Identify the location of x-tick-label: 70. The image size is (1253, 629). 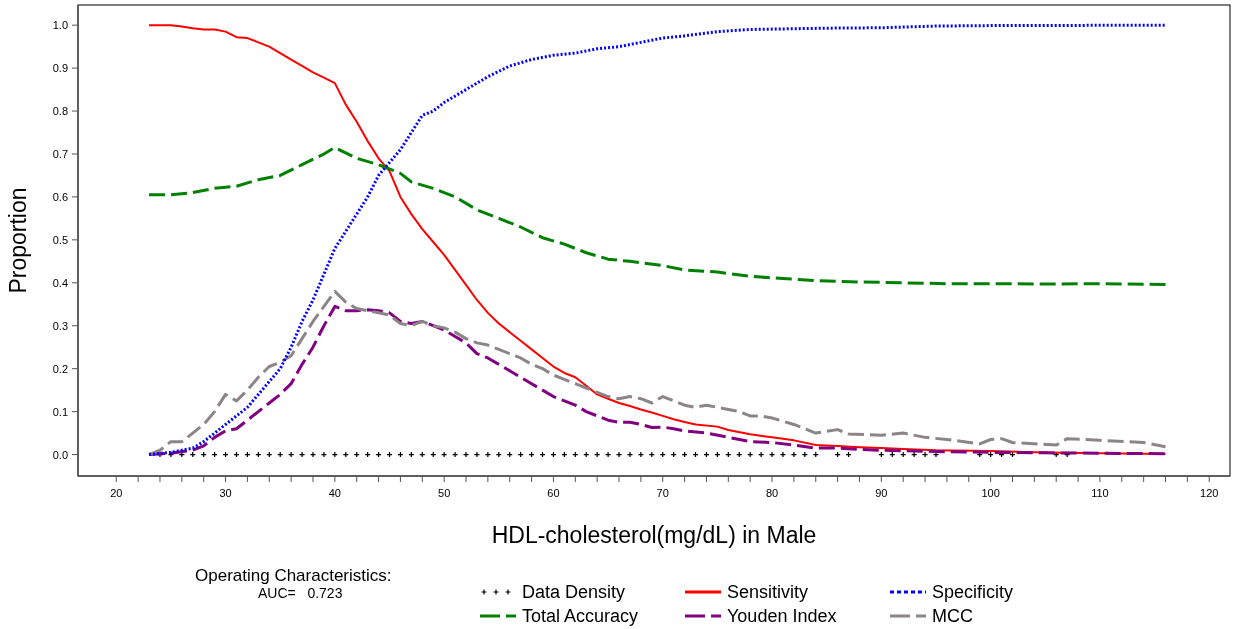
(662, 493).